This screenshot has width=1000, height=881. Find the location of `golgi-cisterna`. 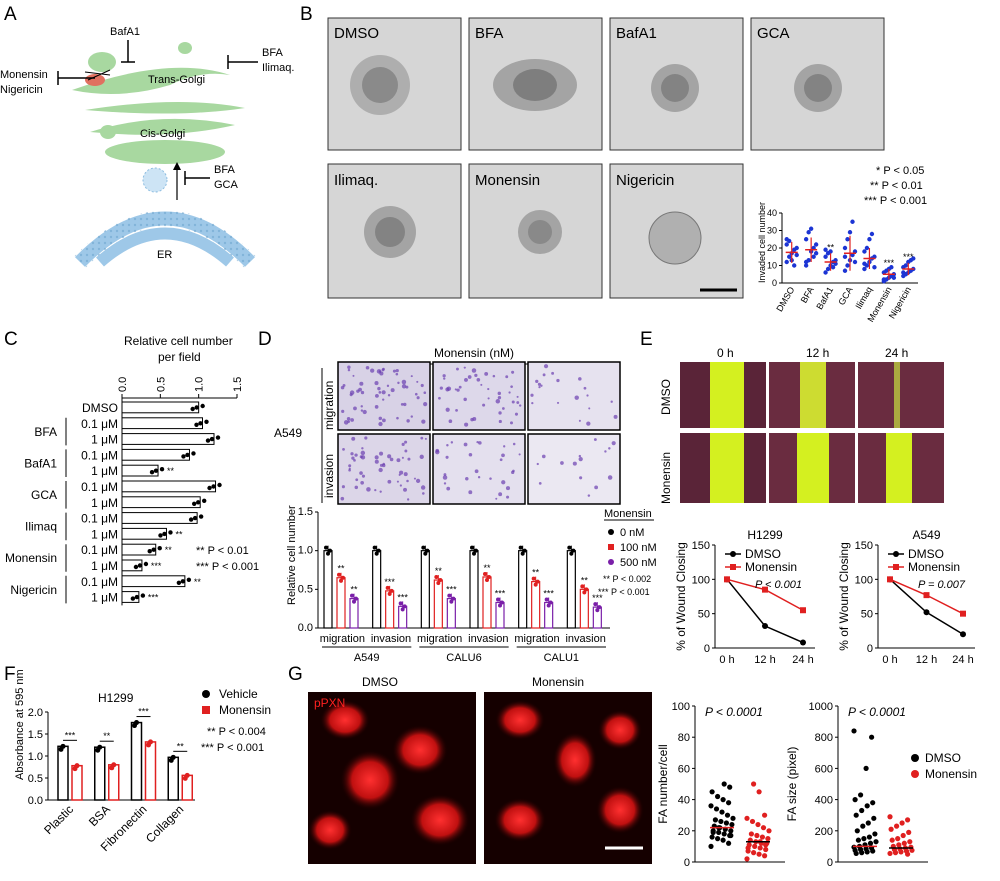

golgi-cisterna is located at coordinates (151, 80).